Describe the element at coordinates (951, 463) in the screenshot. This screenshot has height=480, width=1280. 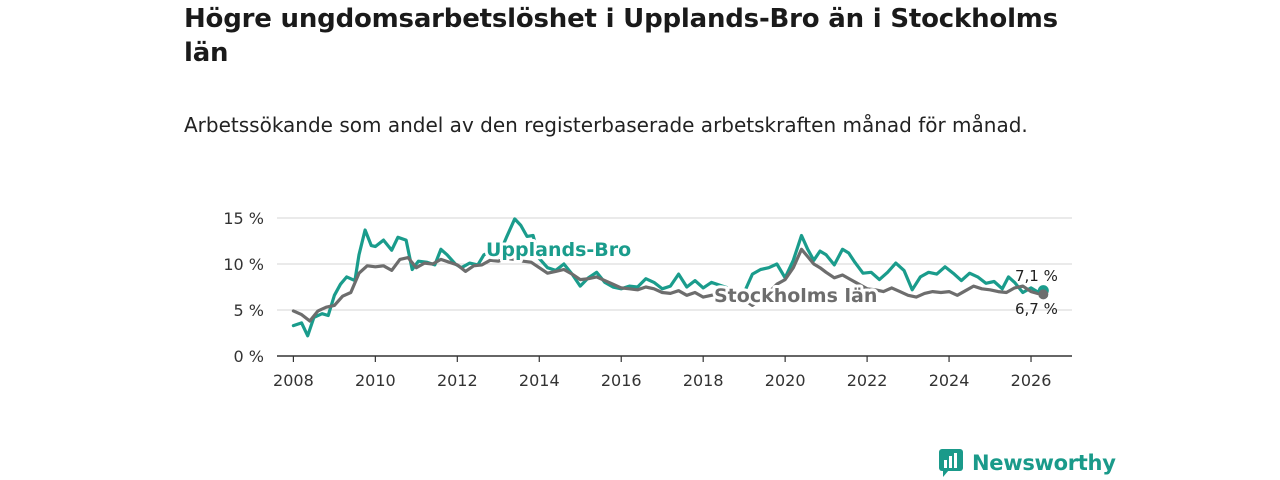
I see `bar-chart-speech-bubble-icon` at that location.